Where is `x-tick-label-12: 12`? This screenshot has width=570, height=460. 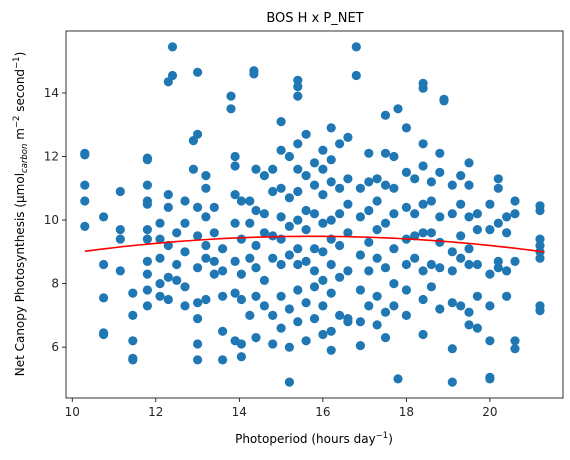 x-tick-label-12: 12 is located at coordinates (155, 412).